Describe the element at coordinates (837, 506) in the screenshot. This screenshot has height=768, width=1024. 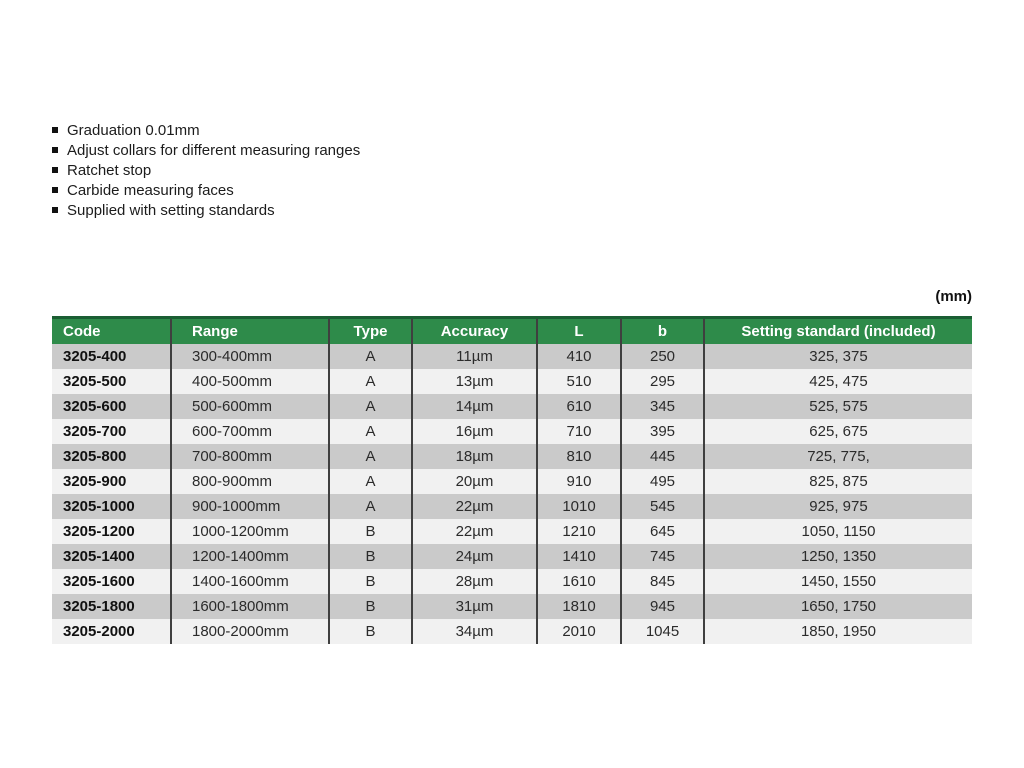
I see `table-cell: 925, 975` at that location.